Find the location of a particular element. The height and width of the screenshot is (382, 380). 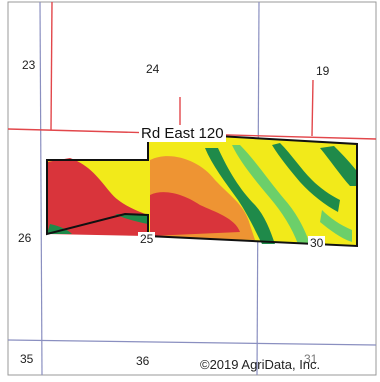

section-label-30: 30 is located at coordinates (317, 243).